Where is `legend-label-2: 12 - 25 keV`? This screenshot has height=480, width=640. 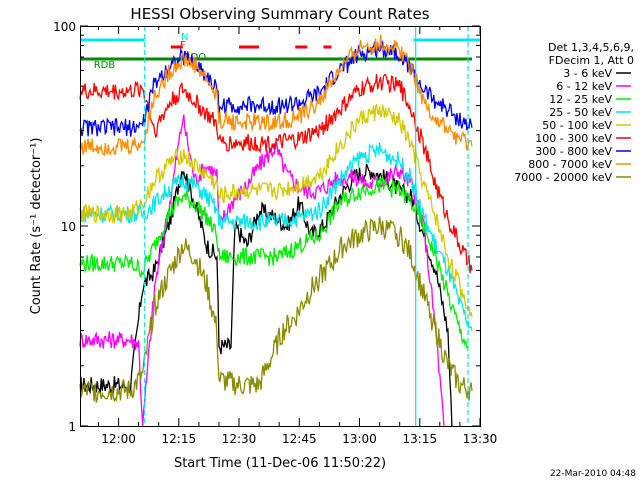 legend-label-2: 12 - 25 keV is located at coordinates (580, 99).